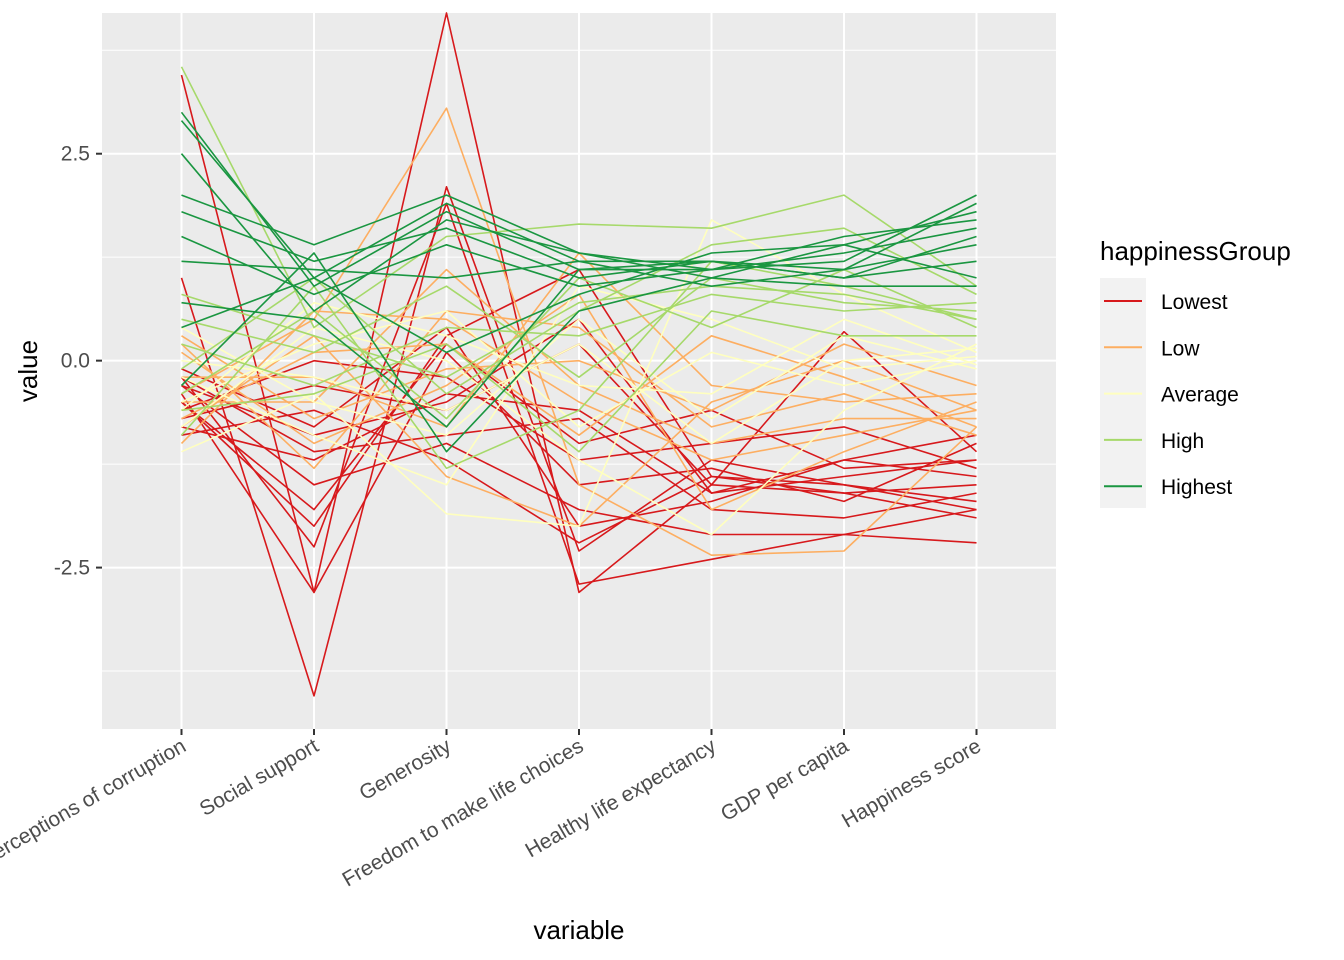 The image size is (1344, 960). What do you see at coordinates (578, 930) in the screenshot?
I see `x-axis-title: variable` at bounding box center [578, 930].